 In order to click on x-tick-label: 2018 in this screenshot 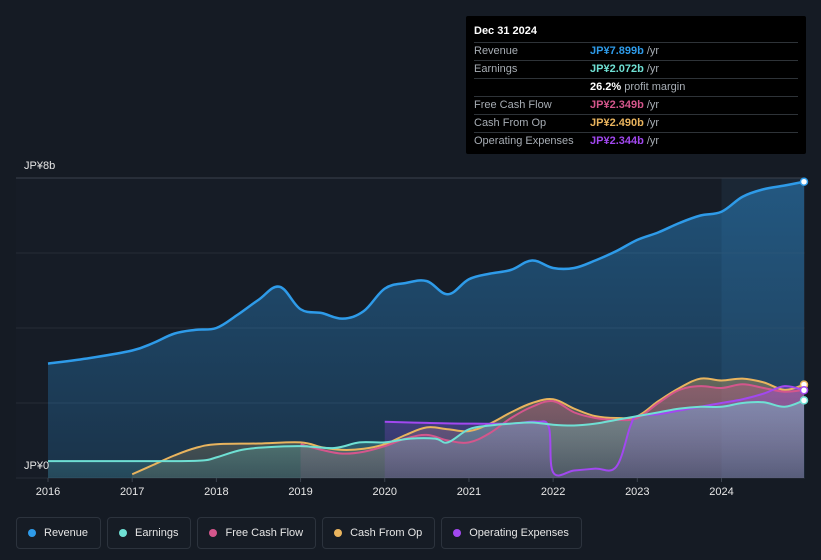, I will do `click(216, 492)`.